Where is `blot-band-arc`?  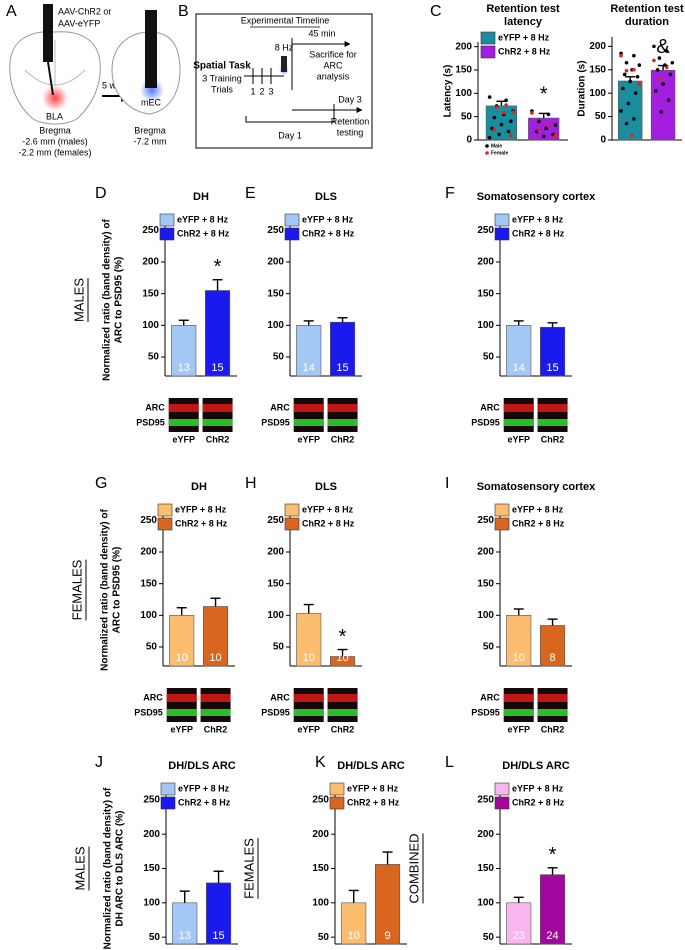 blot-band-arc is located at coordinates (217, 408).